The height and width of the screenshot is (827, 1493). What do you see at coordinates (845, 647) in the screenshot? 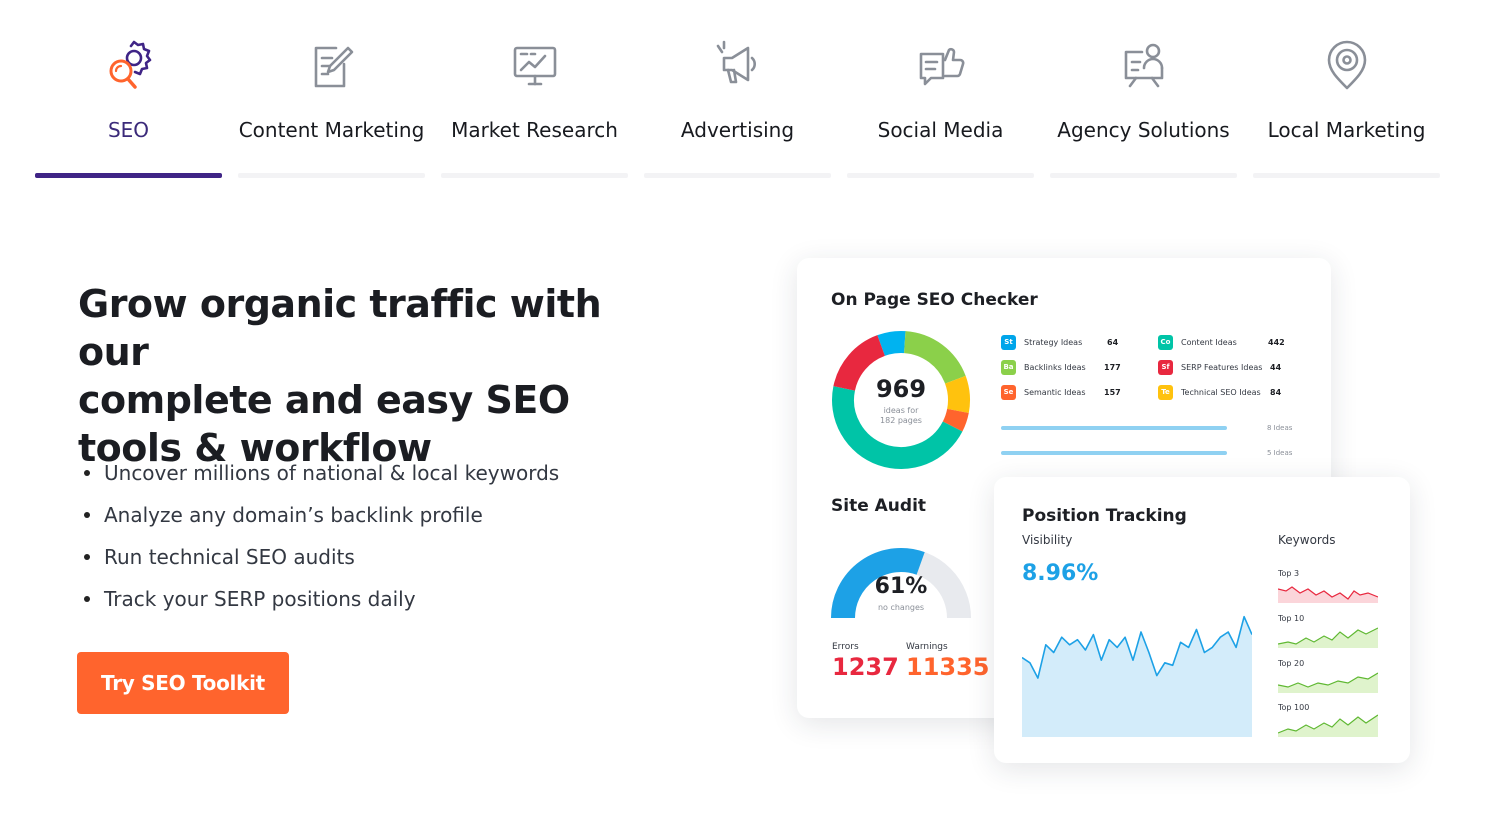
I see `errors-label: Errors` at bounding box center [845, 647].